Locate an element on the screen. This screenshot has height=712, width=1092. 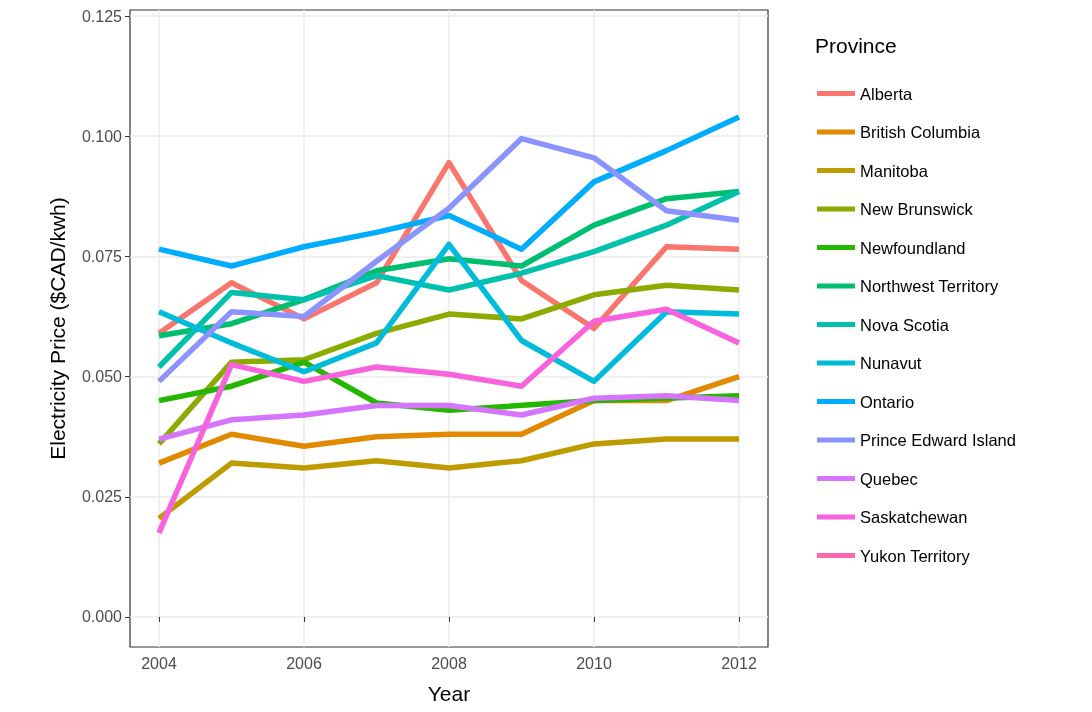
legend-title: Province is located at coordinates (856, 45).